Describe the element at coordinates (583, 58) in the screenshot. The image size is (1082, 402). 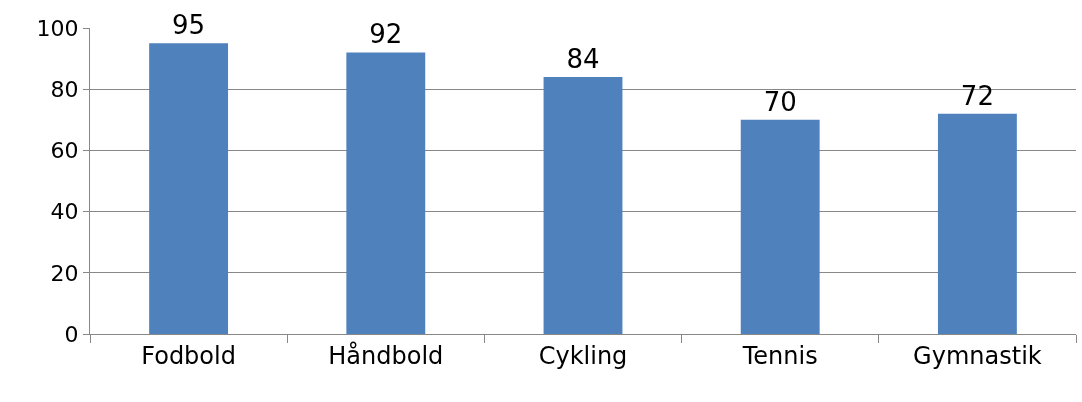
I see `data-label: 84` at that location.